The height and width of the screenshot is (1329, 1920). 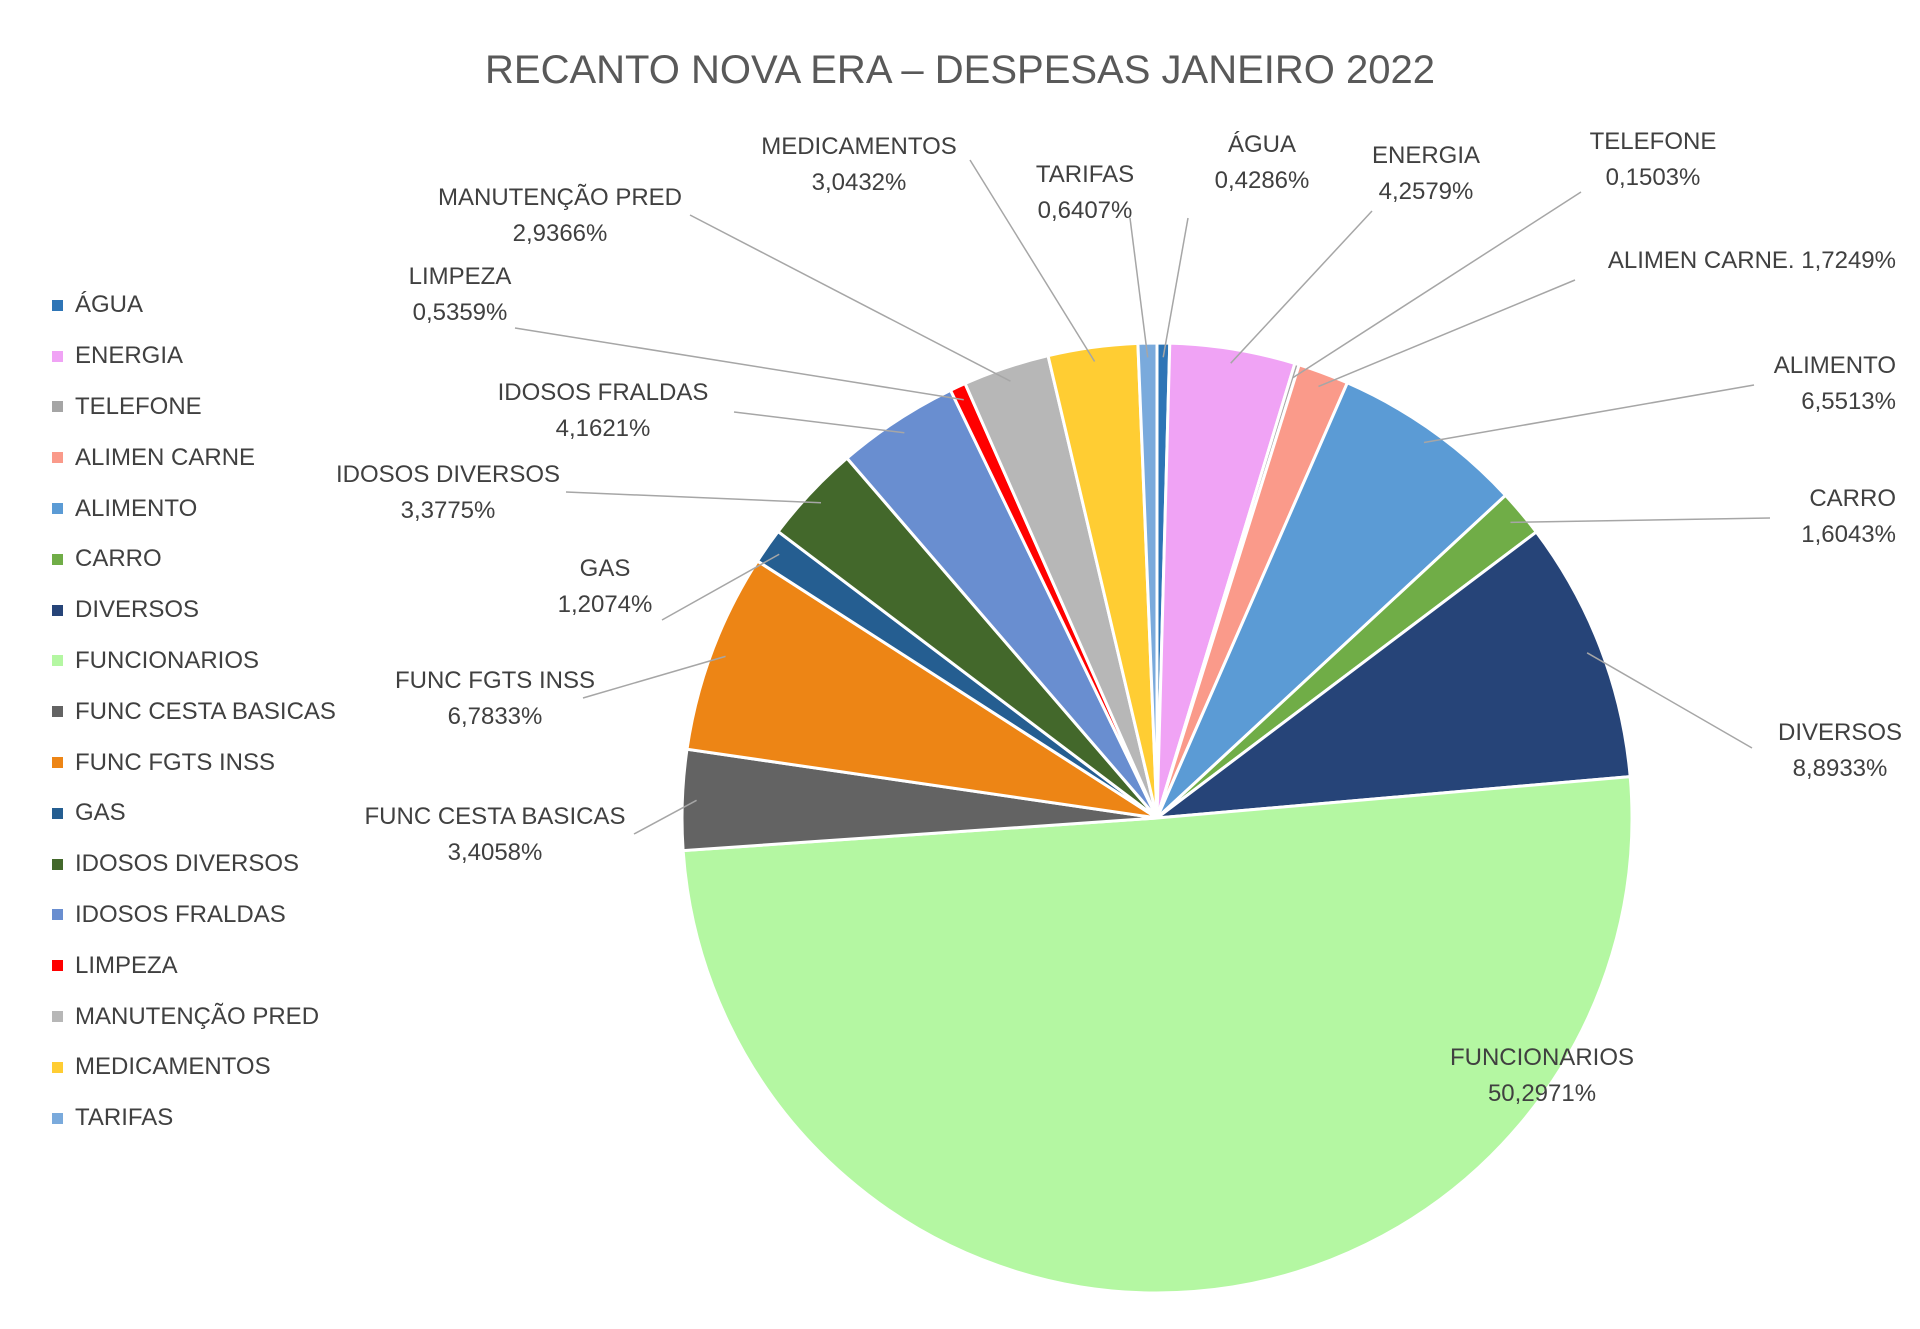 I want to click on legend-item-idosos-fraldas: IDOSOS FRALDAS, so click(x=194, y=915).